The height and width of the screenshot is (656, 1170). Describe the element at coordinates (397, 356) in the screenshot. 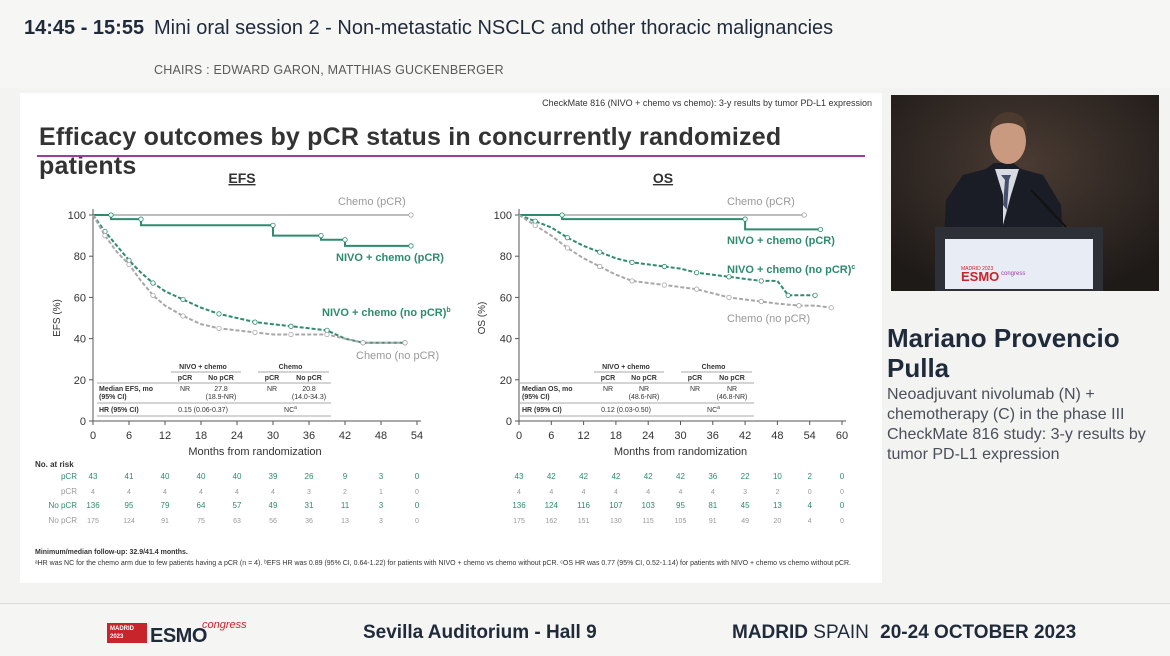

I see `series-label: Chemo (no pCR)` at that location.